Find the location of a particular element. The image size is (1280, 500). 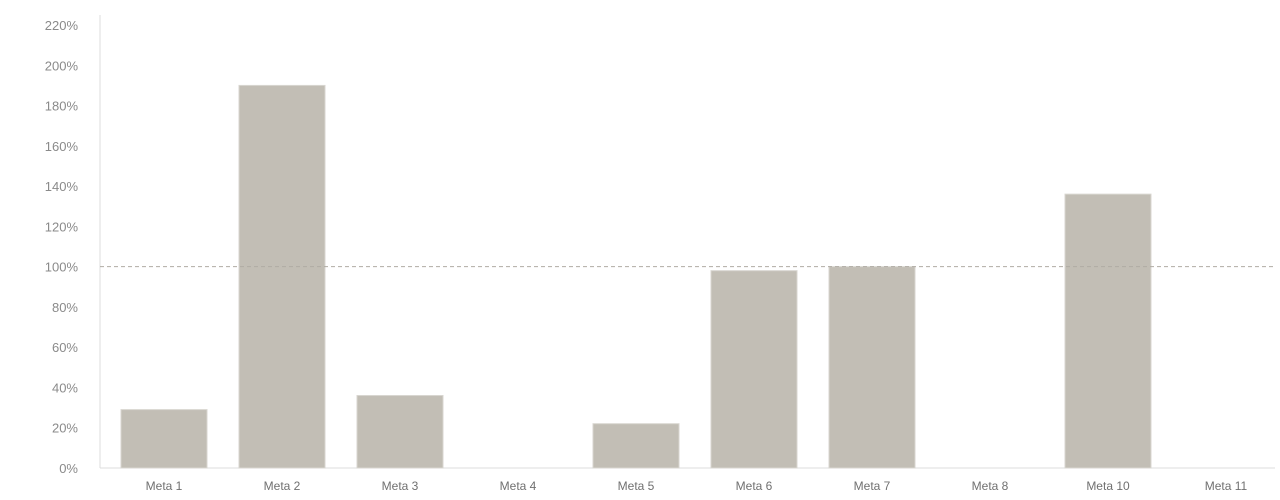

y-tick-label: 220% is located at coordinates (62, 25).